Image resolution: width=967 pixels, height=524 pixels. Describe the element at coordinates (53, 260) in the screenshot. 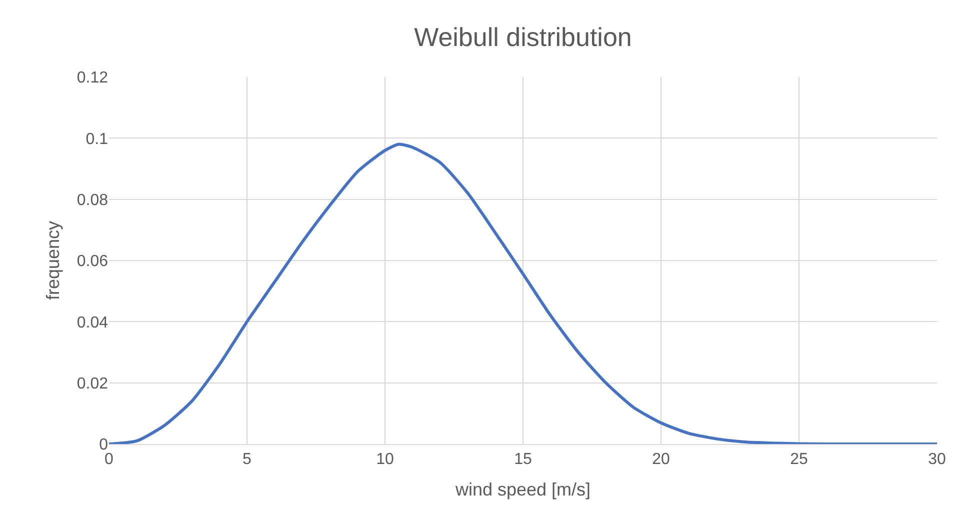

I see `y-axis-title: frequency` at that location.